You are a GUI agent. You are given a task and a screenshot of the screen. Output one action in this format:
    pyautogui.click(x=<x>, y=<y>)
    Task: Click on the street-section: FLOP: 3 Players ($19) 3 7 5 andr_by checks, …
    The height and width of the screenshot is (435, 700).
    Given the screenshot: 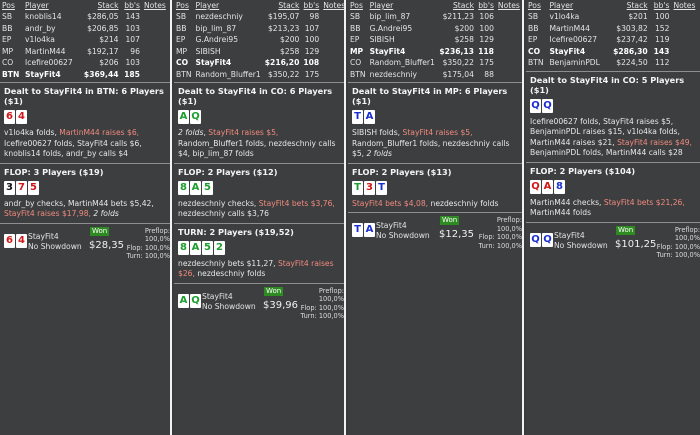 What is the action you would take?
    pyautogui.click(x=85, y=194)
    